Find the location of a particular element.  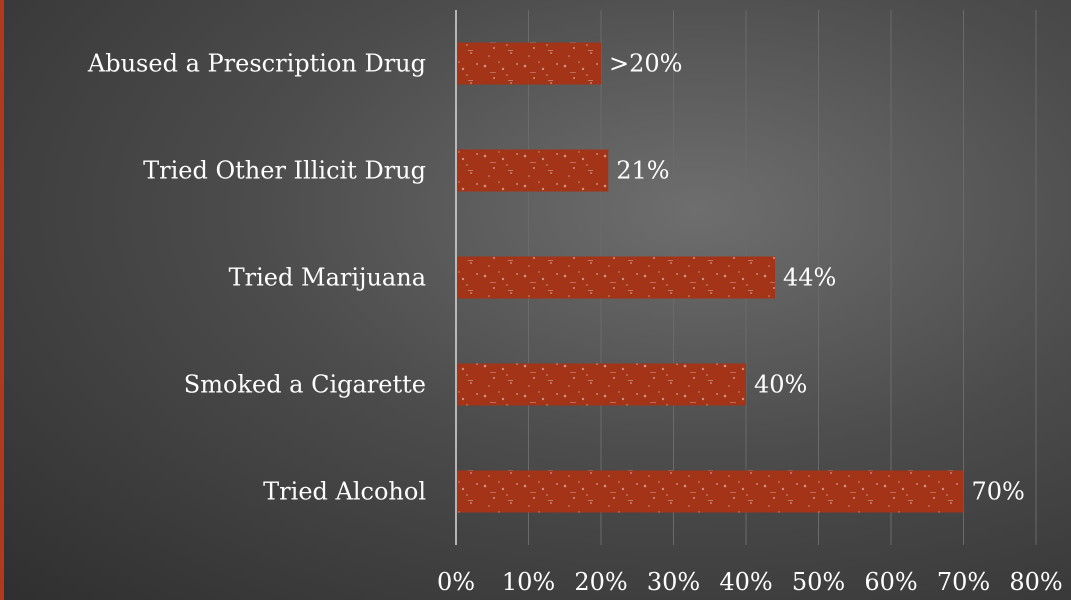

x-tick-label: 40% is located at coordinates (745, 582).